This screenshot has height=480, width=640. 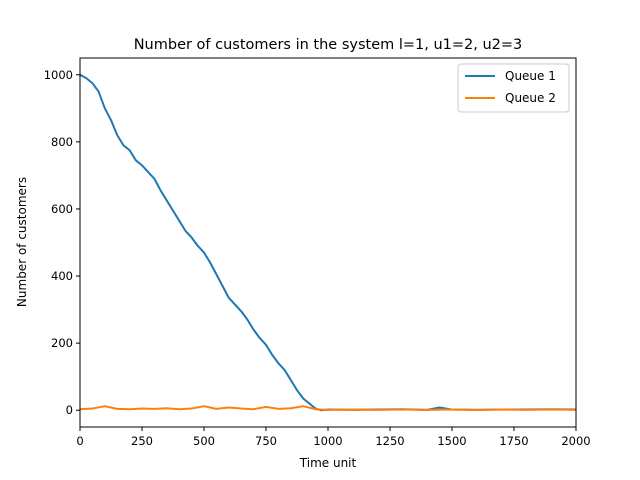 What do you see at coordinates (58, 75) in the screenshot?
I see `y-tick-label: 1000` at bounding box center [58, 75].